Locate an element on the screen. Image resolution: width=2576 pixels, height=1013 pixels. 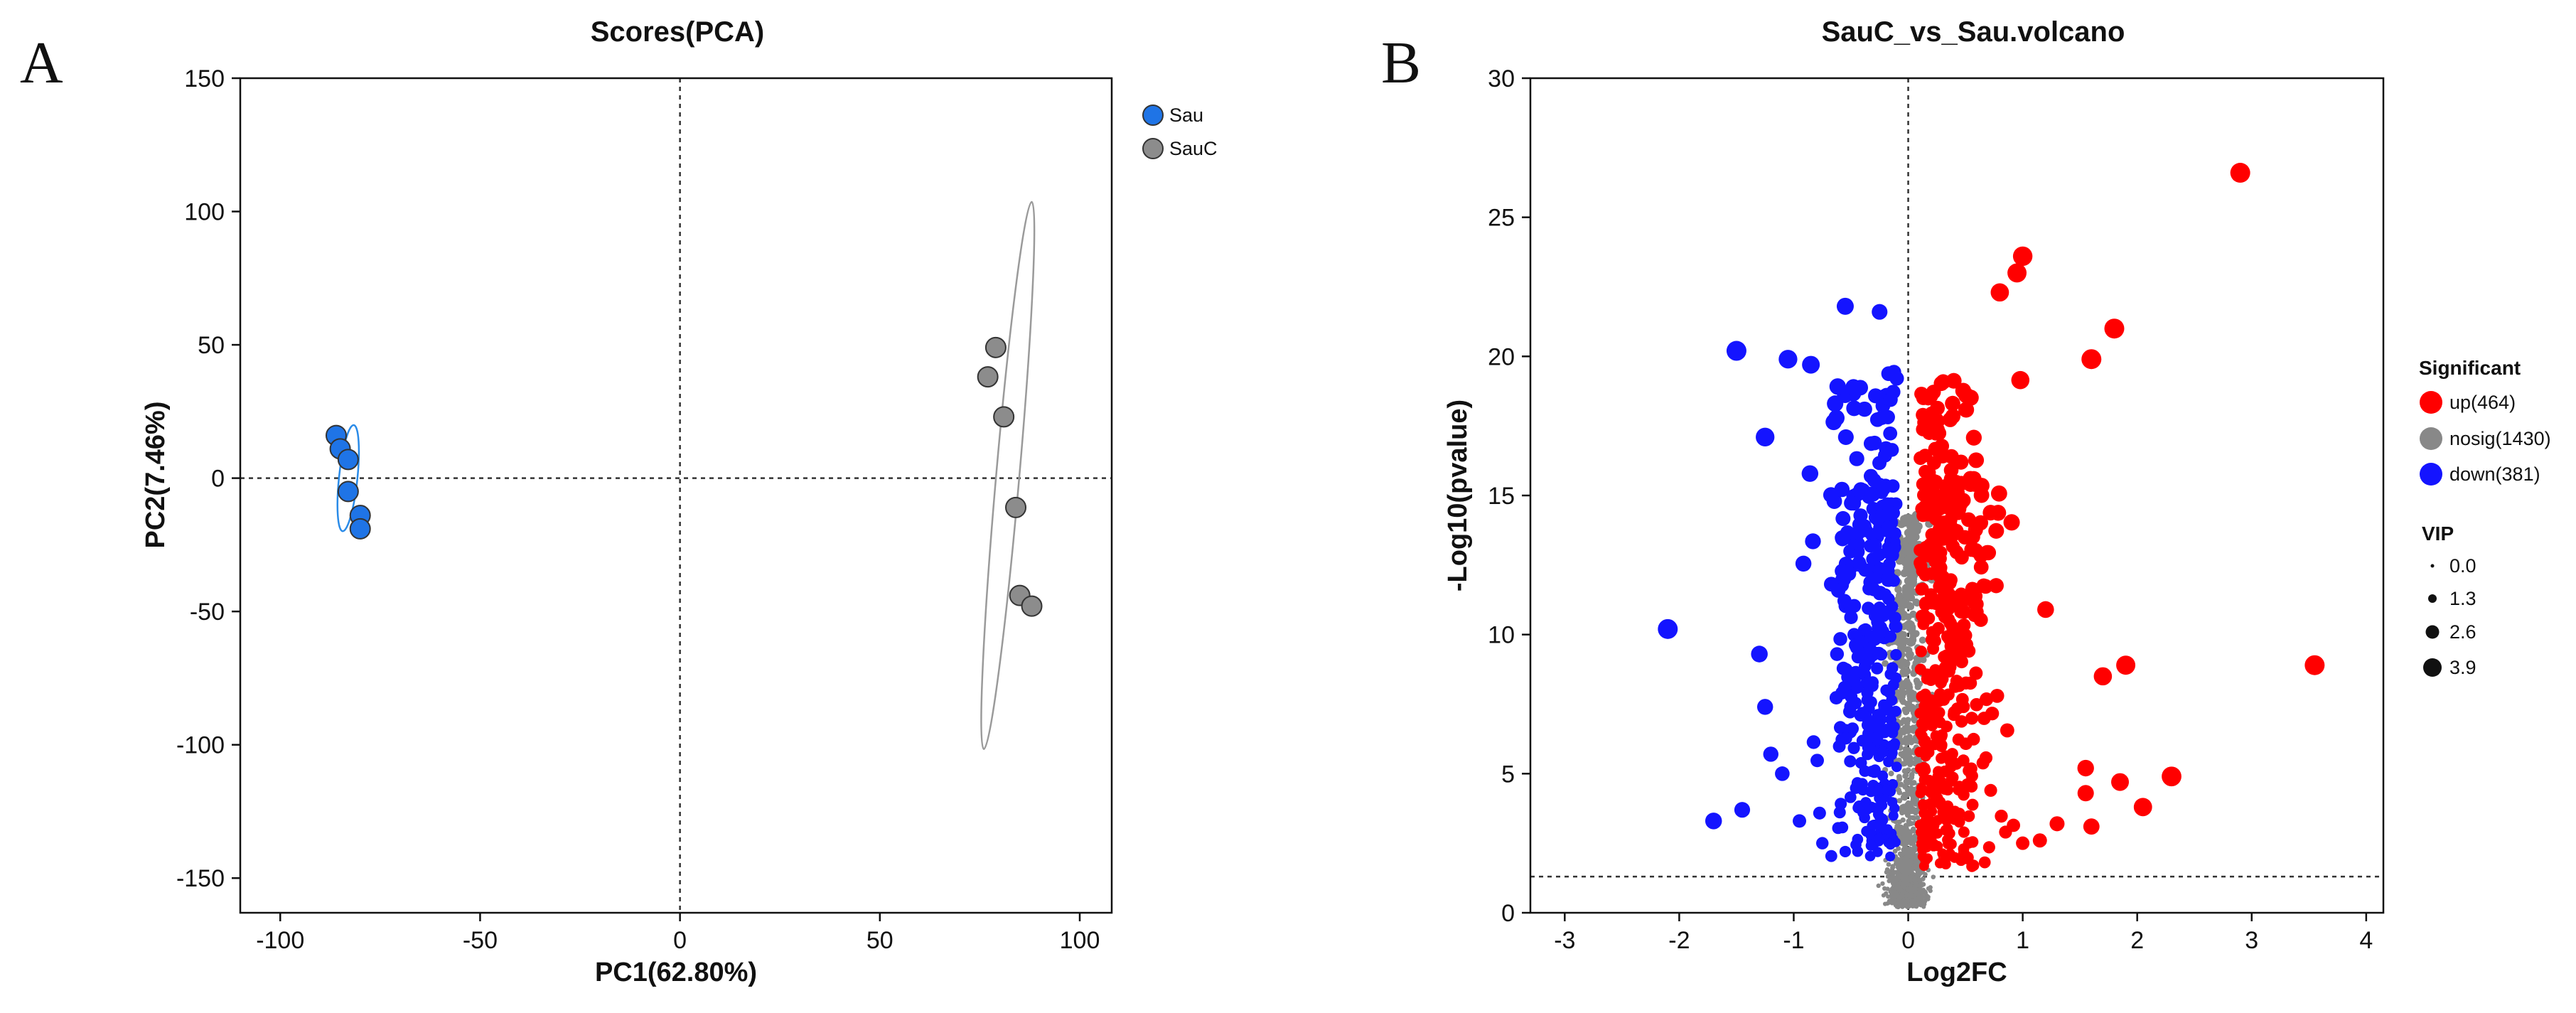
legend-vip-3-marker is located at coordinates (2432, 667).